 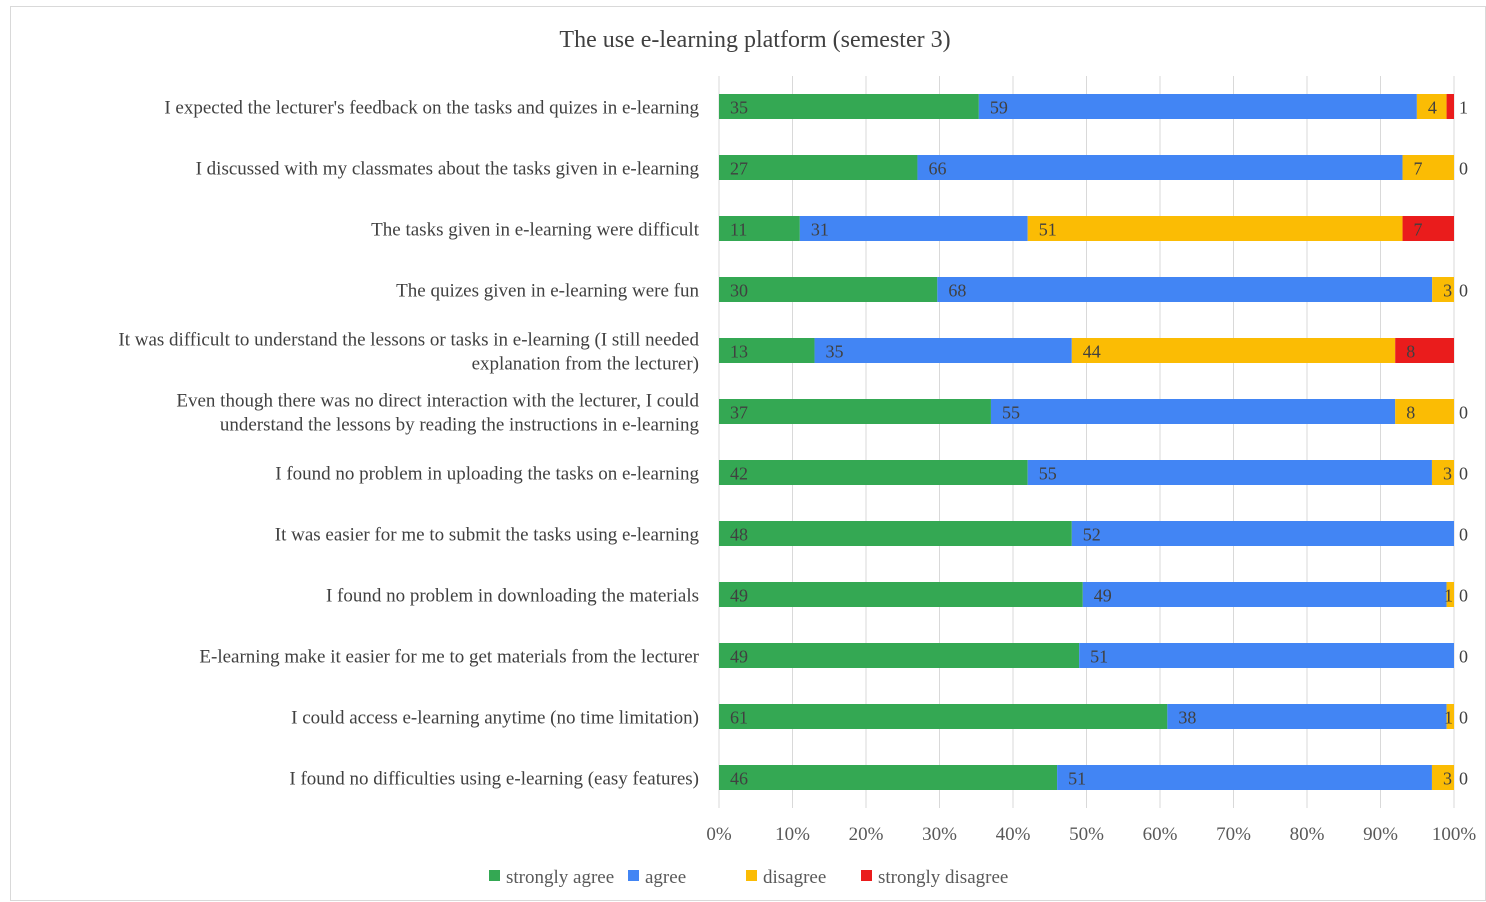 What do you see at coordinates (738, 230) in the screenshot?
I see `data-label: 11` at bounding box center [738, 230].